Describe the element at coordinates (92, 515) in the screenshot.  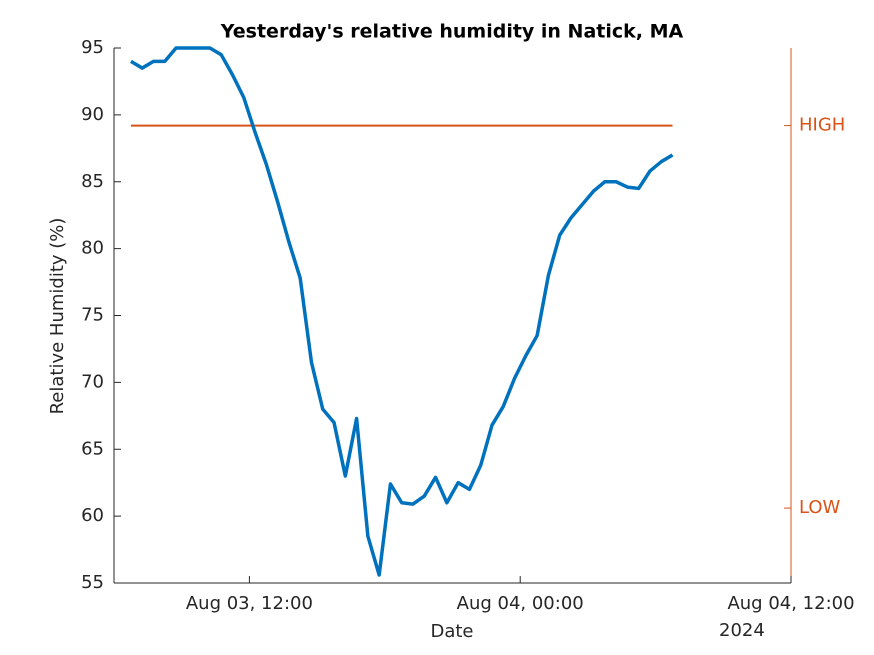
I see `y-tick-label: 60` at that location.